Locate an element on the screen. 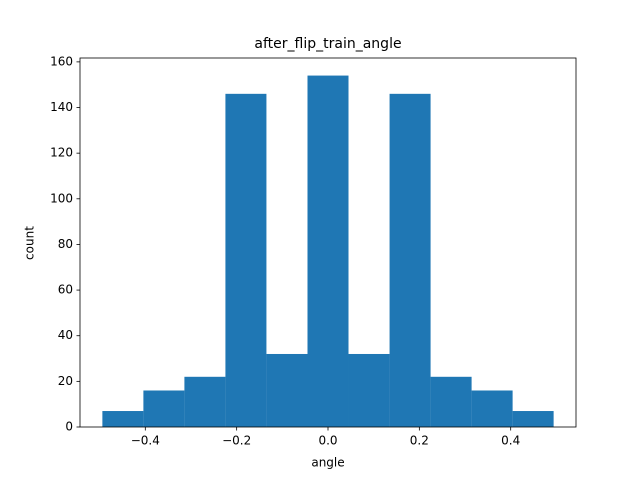 This screenshot has height=480, width=640. y-tick-label: 160 is located at coordinates (61, 61).